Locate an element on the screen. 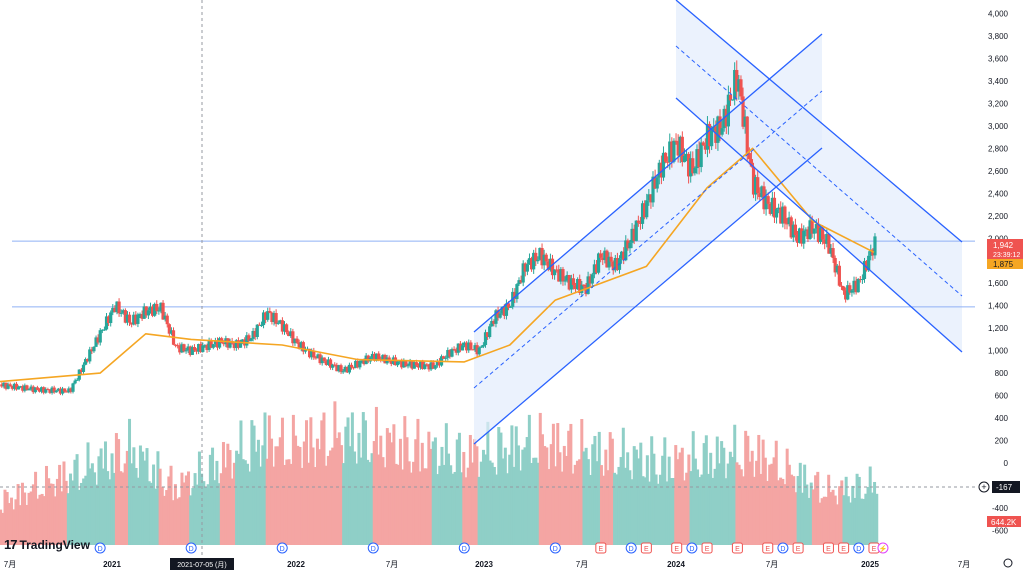  dividend-badge is located at coordinates (631, 548).